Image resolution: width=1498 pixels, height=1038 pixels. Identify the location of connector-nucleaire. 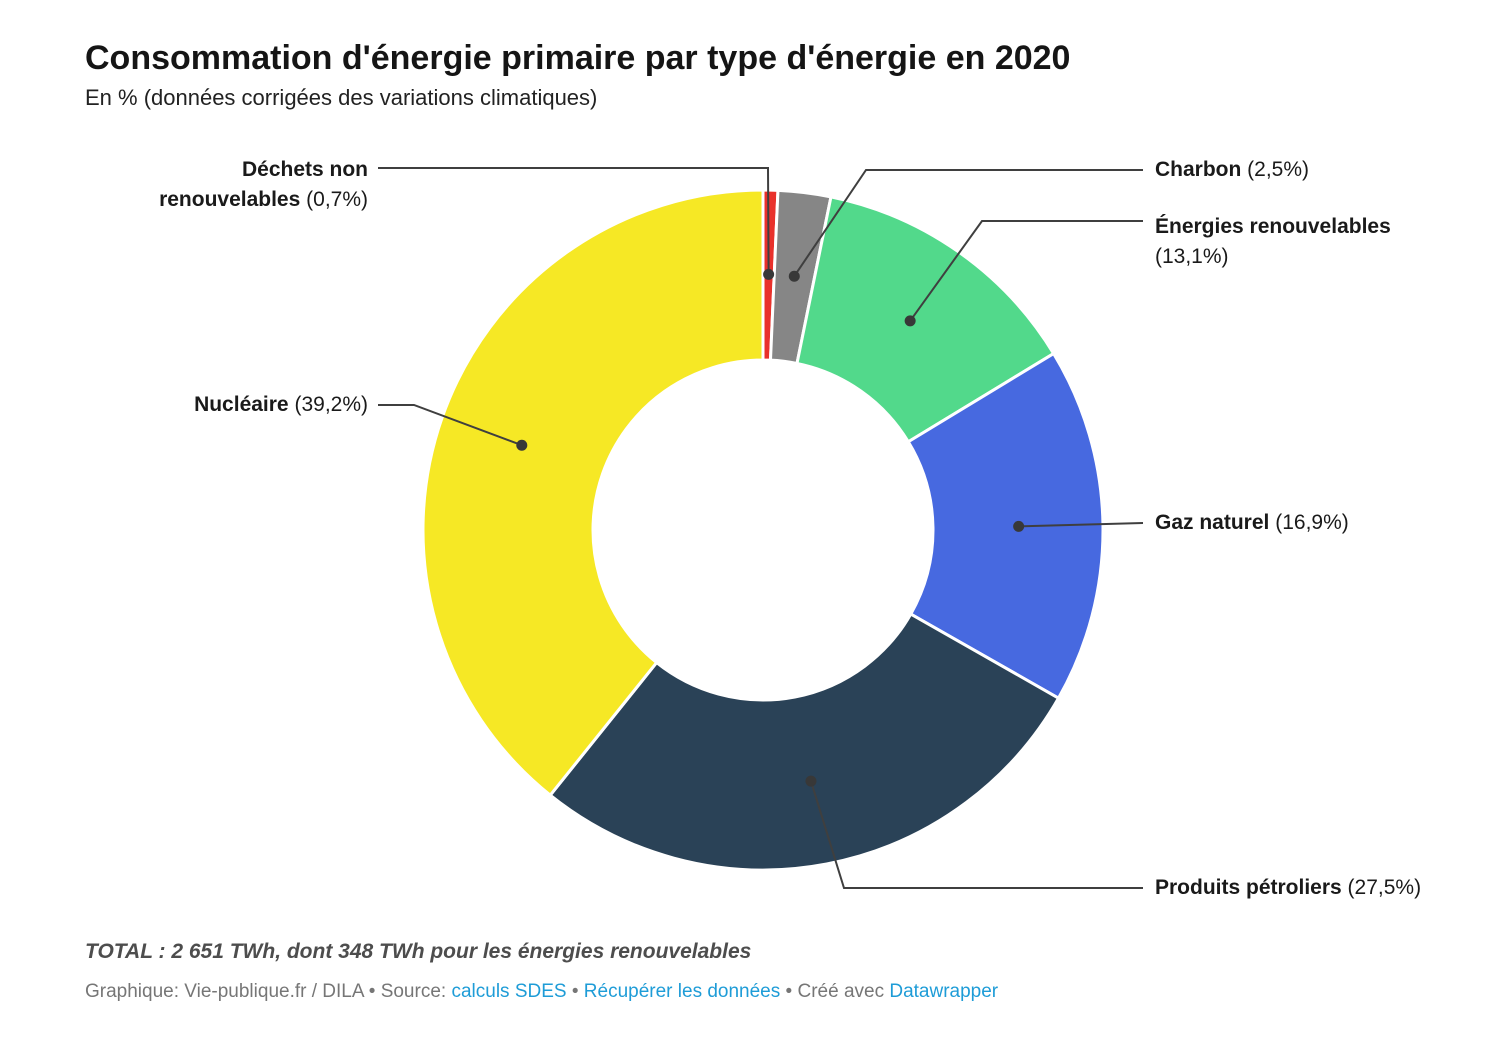
(450, 425).